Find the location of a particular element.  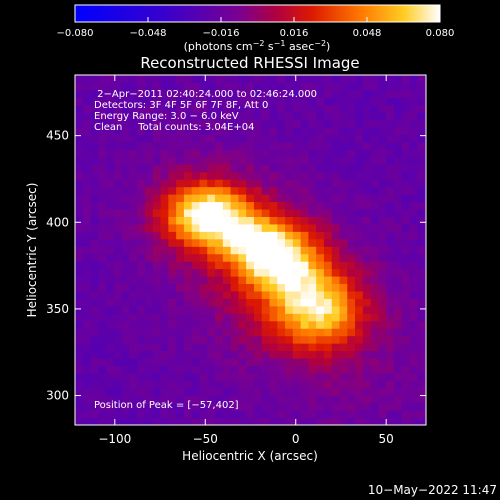

y-tick-label: 350 is located at coordinates (57, 309).